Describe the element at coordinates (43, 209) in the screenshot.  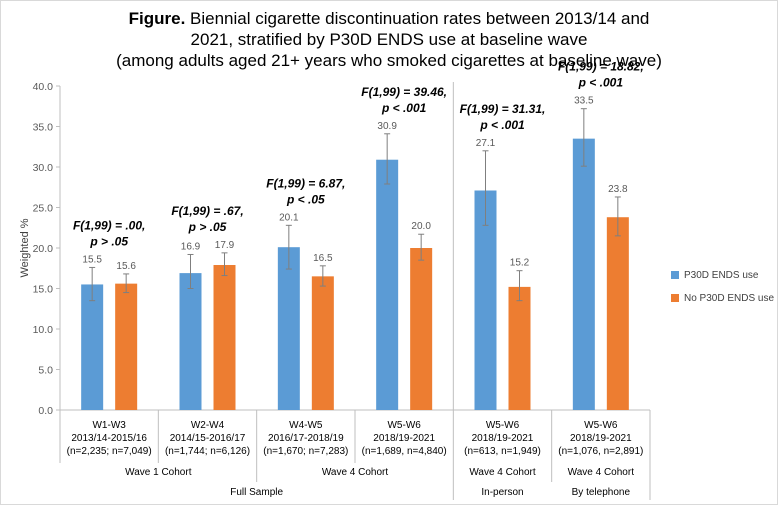
I see `y-tick-label: 25.0` at that location.